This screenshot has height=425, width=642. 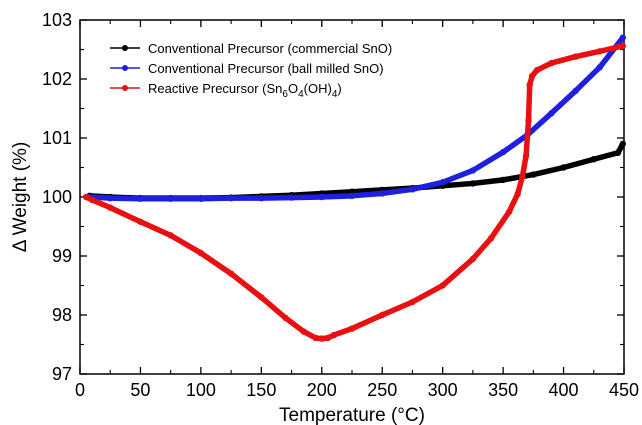 I want to click on legend-label-subscript: 6, so click(x=285, y=94).